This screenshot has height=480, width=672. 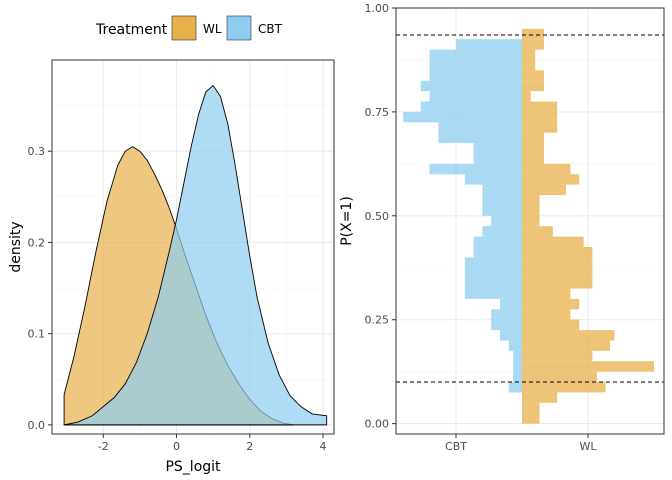 What do you see at coordinates (193, 467) in the screenshot?
I see `density-x-axis-title: PS_logit` at bounding box center [193, 467].